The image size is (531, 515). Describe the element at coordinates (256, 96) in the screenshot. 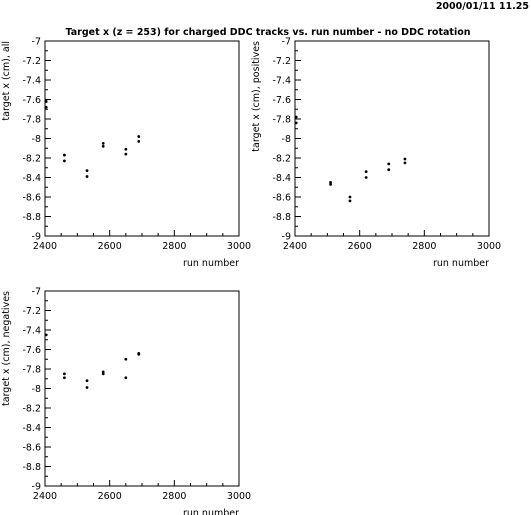

I see `y-axis-label: target x (cm), positives` at that location.